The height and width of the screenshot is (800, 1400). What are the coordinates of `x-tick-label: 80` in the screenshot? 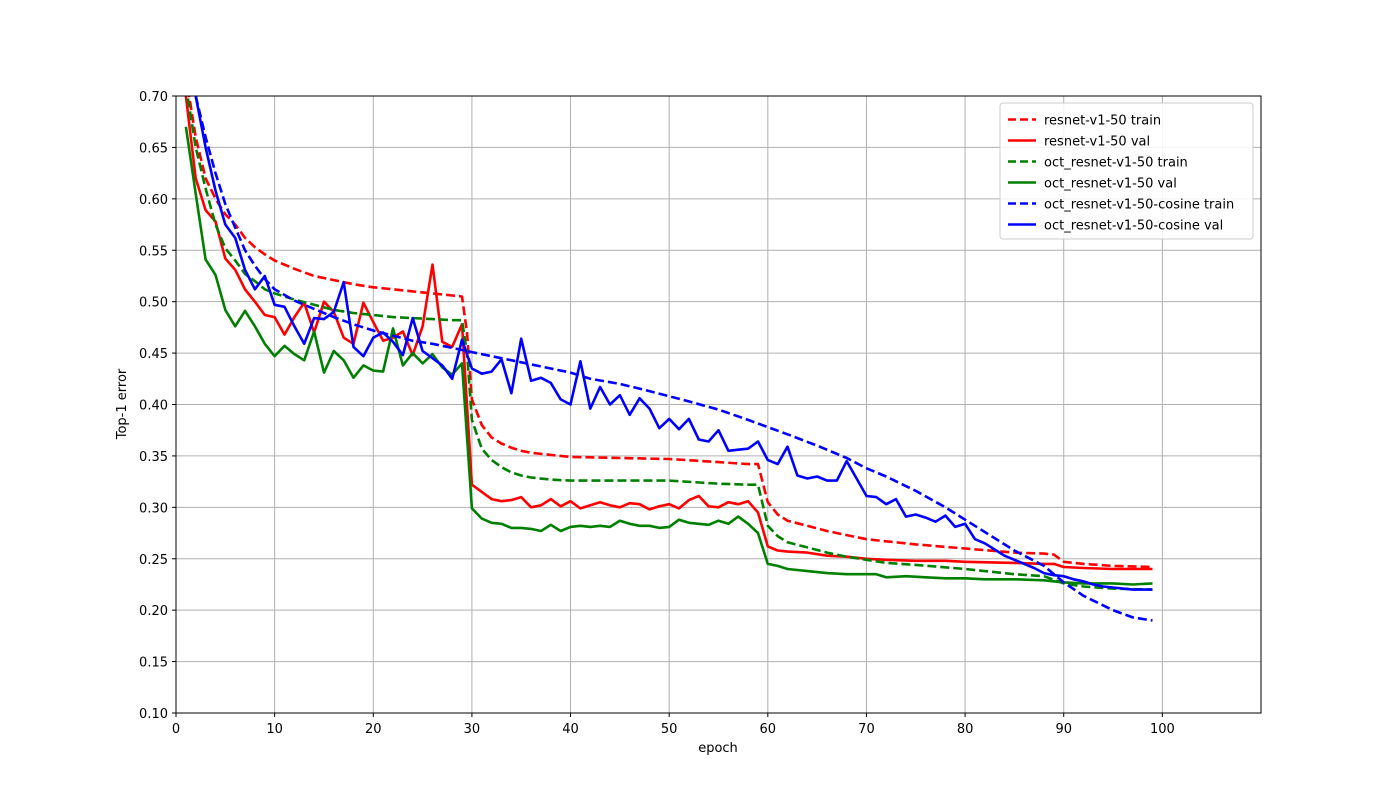 It's located at (965, 729).